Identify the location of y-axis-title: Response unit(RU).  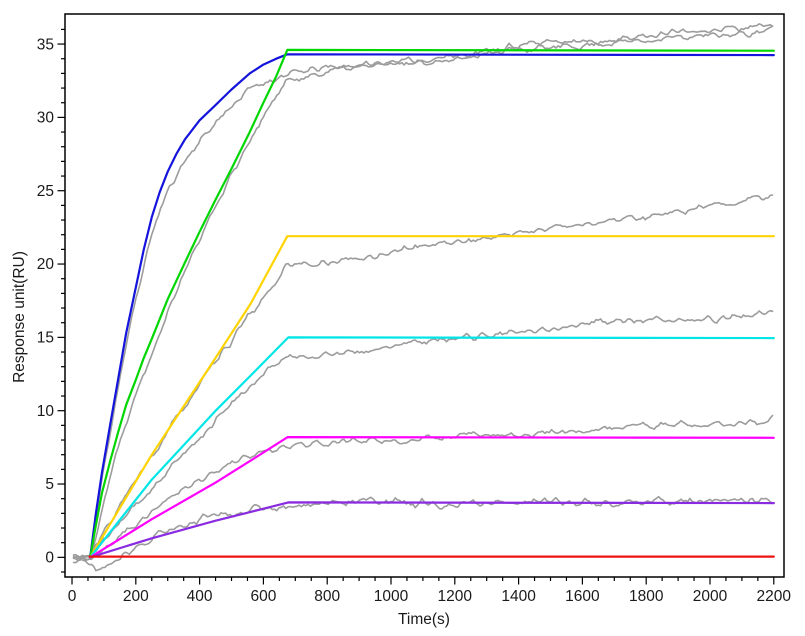
(19, 317).